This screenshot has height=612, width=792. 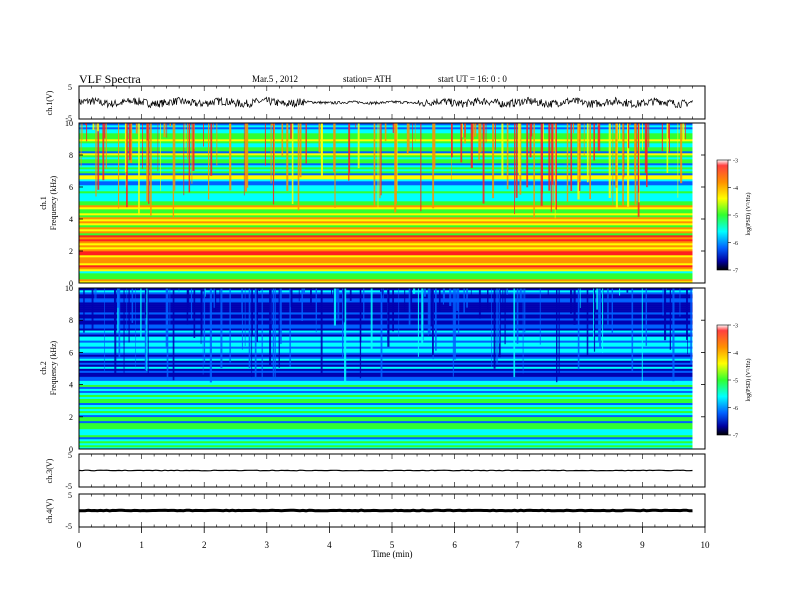 What do you see at coordinates (472, 79) in the screenshot?
I see `start-time-label: start UT = 16: 0 : 0` at bounding box center [472, 79].